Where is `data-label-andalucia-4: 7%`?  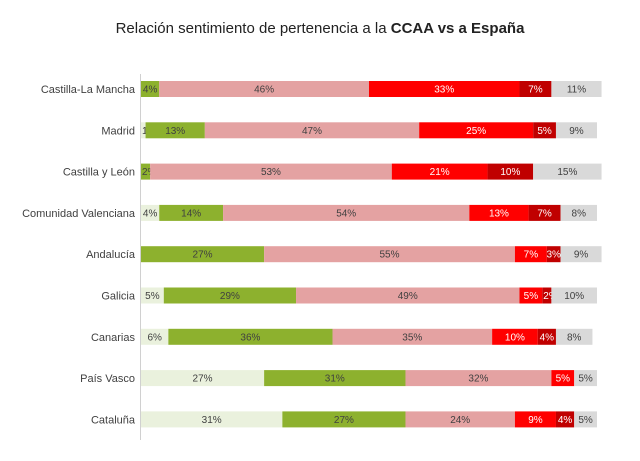
data-label-andalucia-4: 7% is located at coordinates (531, 255).